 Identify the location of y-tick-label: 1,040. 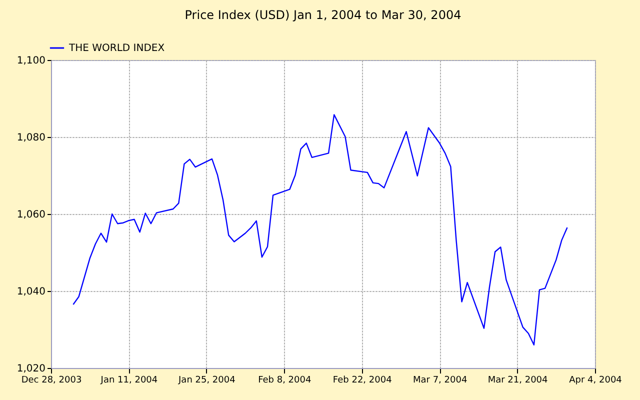
(31, 292).